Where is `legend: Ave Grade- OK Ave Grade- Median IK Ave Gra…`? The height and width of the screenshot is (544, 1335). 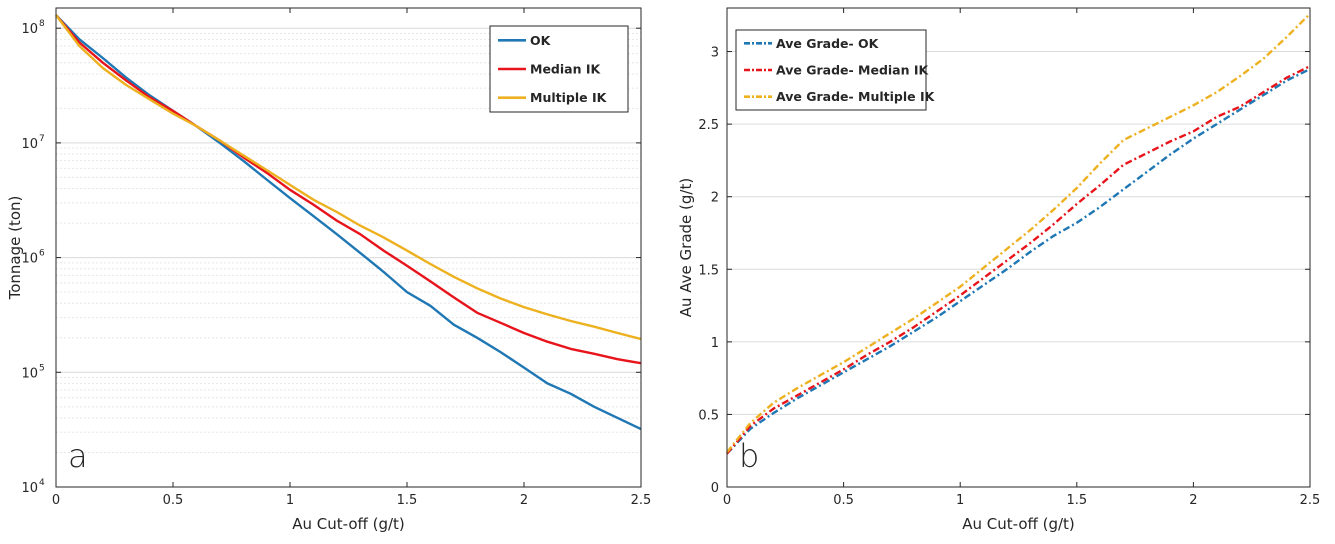
legend: Ave Grade- OK Ave Grade- Median IK Ave Gra… is located at coordinates (835, 70).